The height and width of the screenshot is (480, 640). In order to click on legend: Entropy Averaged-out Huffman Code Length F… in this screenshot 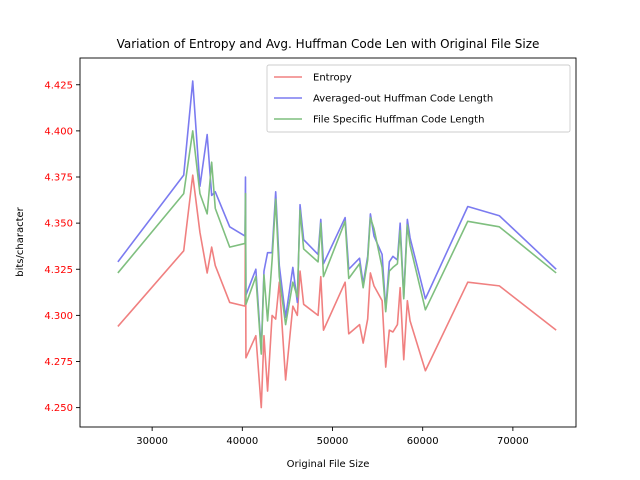, I will do `click(418, 98)`.